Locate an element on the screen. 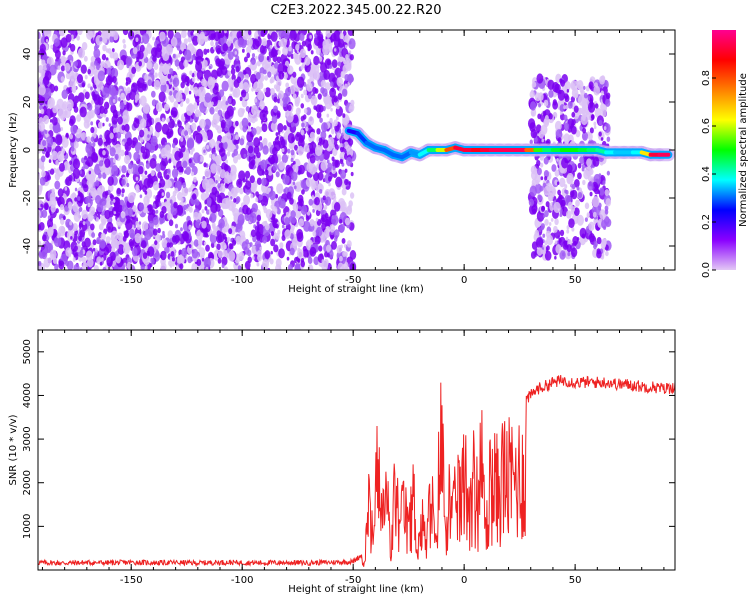 The width and height of the screenshot is (750, 604). snr-ytick-label: 2000 is located at coordinates (27, 482).